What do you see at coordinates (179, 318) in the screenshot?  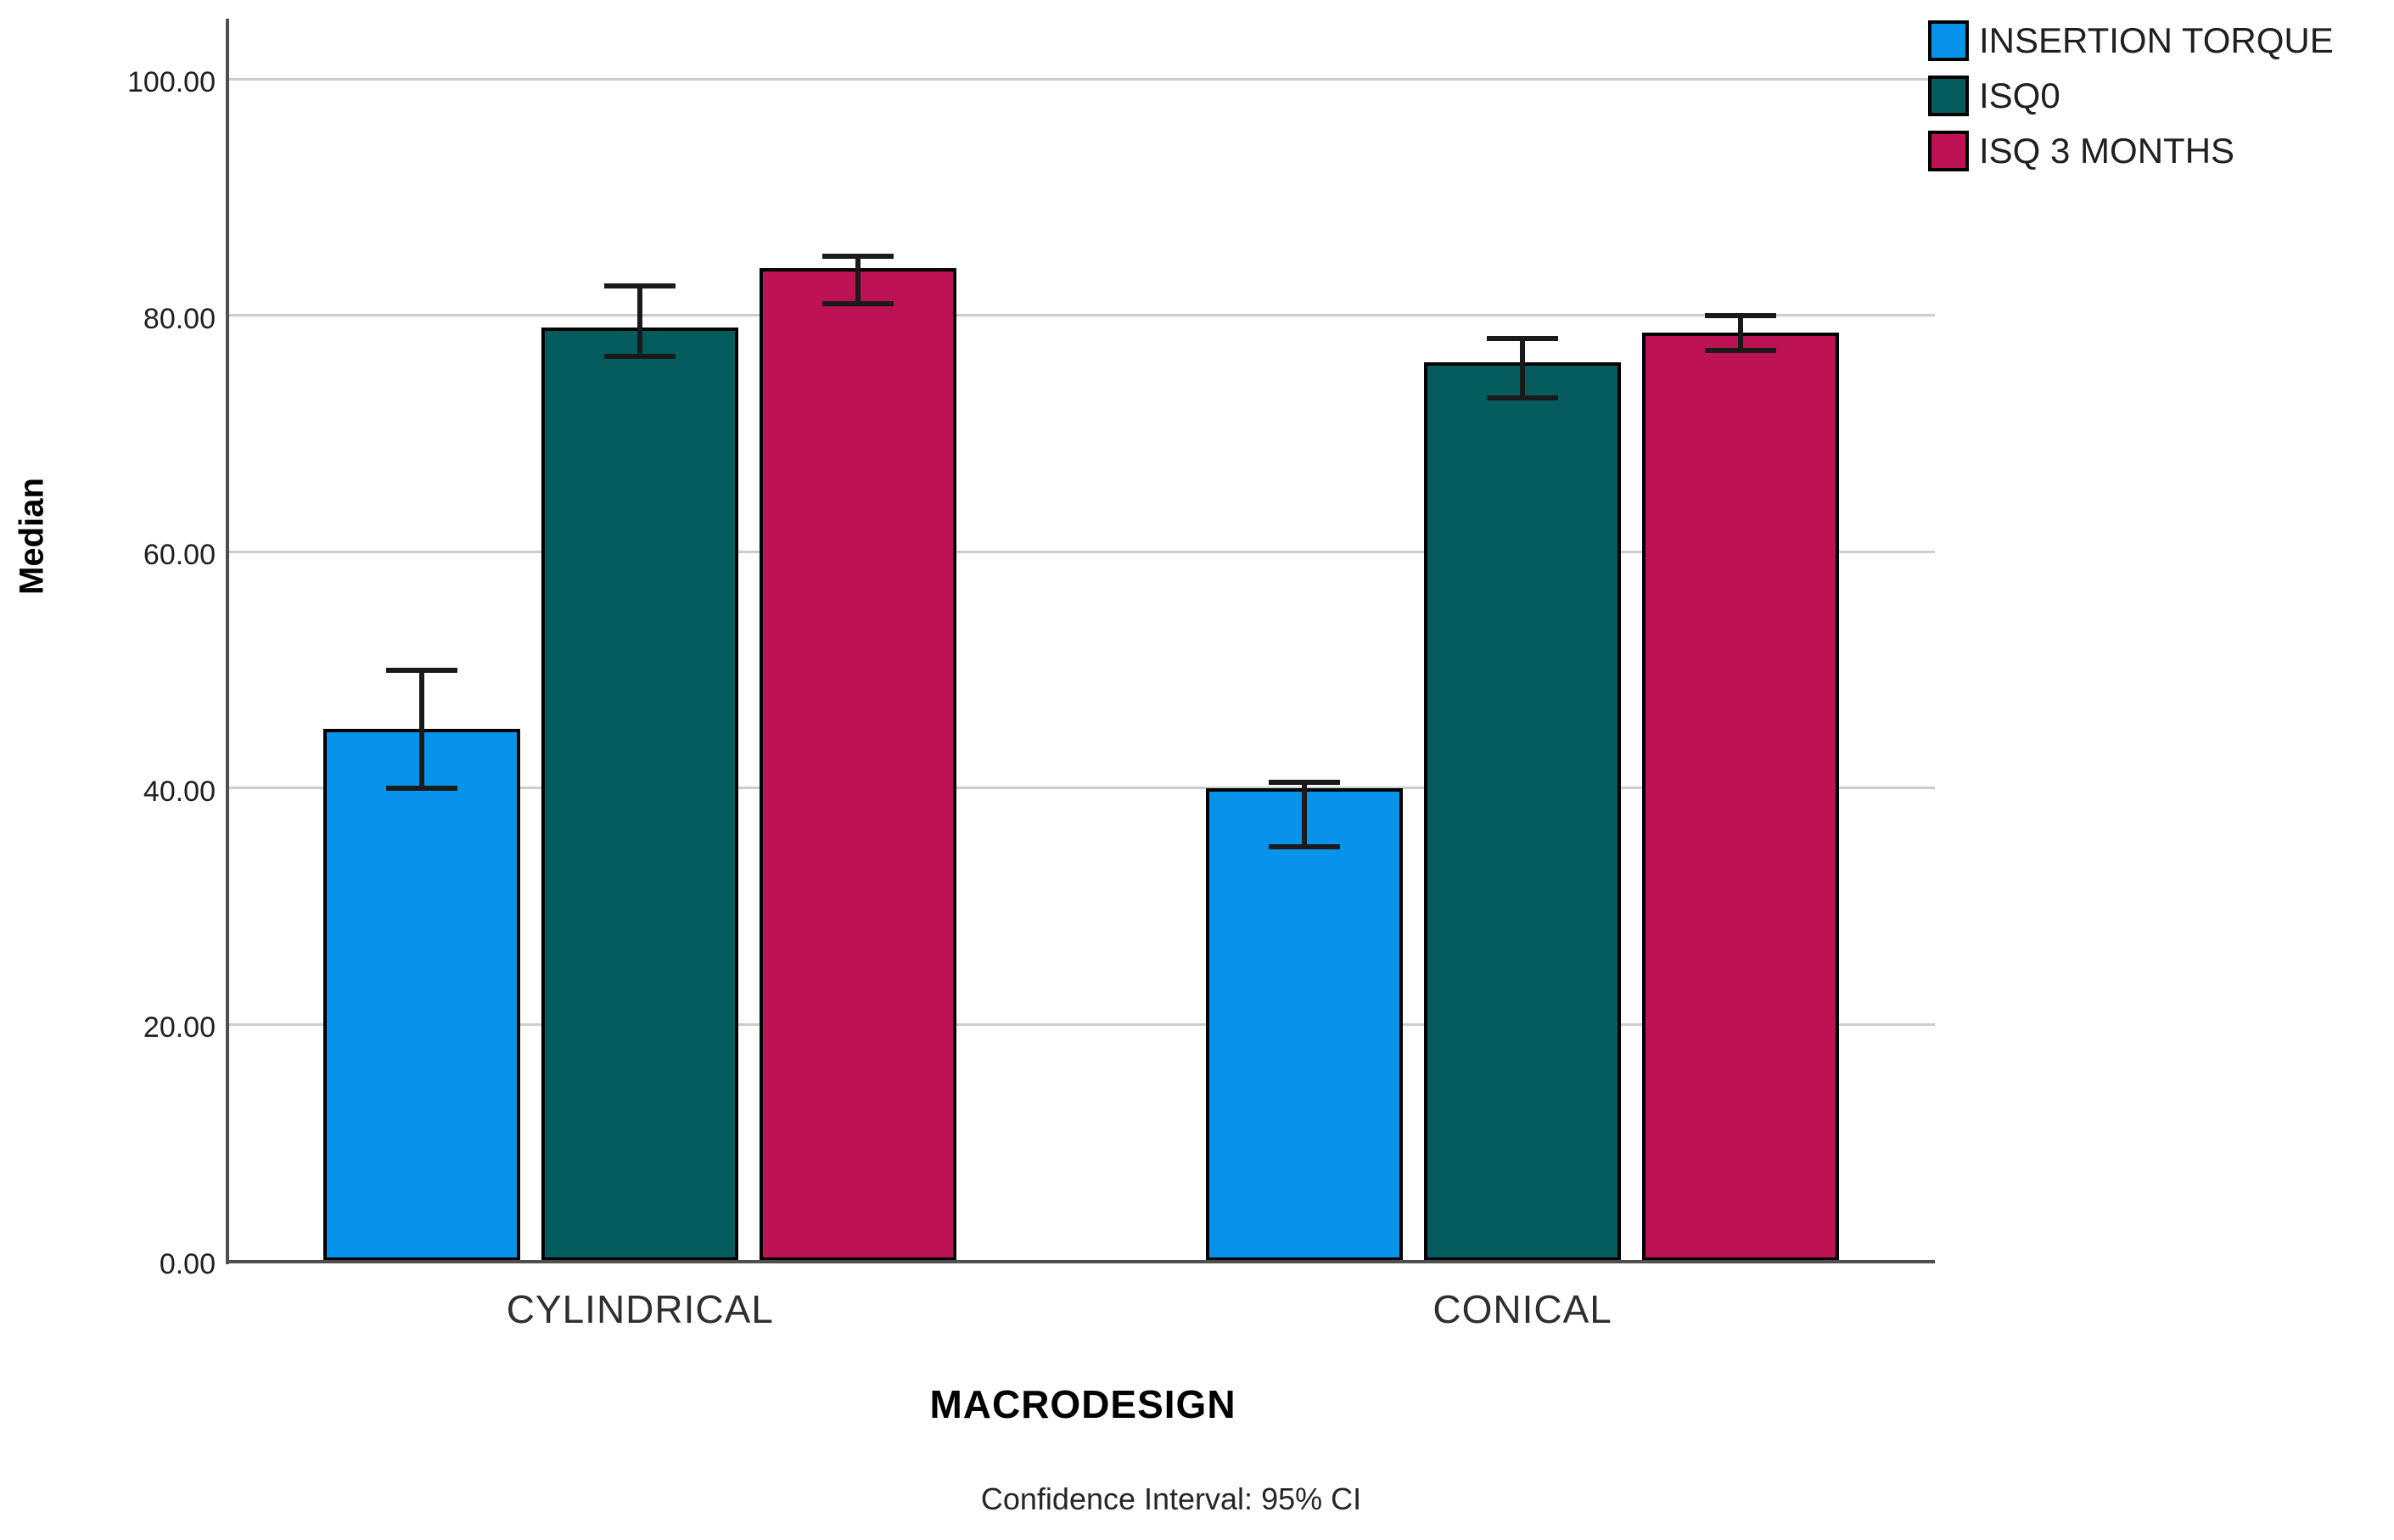 I see `y-tick-label: 80.00` at bounding box center [179, 318].